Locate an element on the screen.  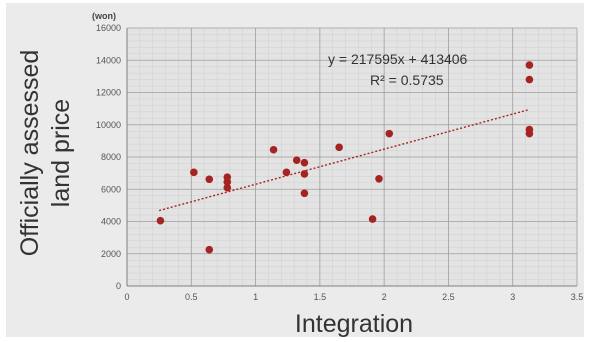
y-tick-label: 14000 is located at coordinates (108, 60).